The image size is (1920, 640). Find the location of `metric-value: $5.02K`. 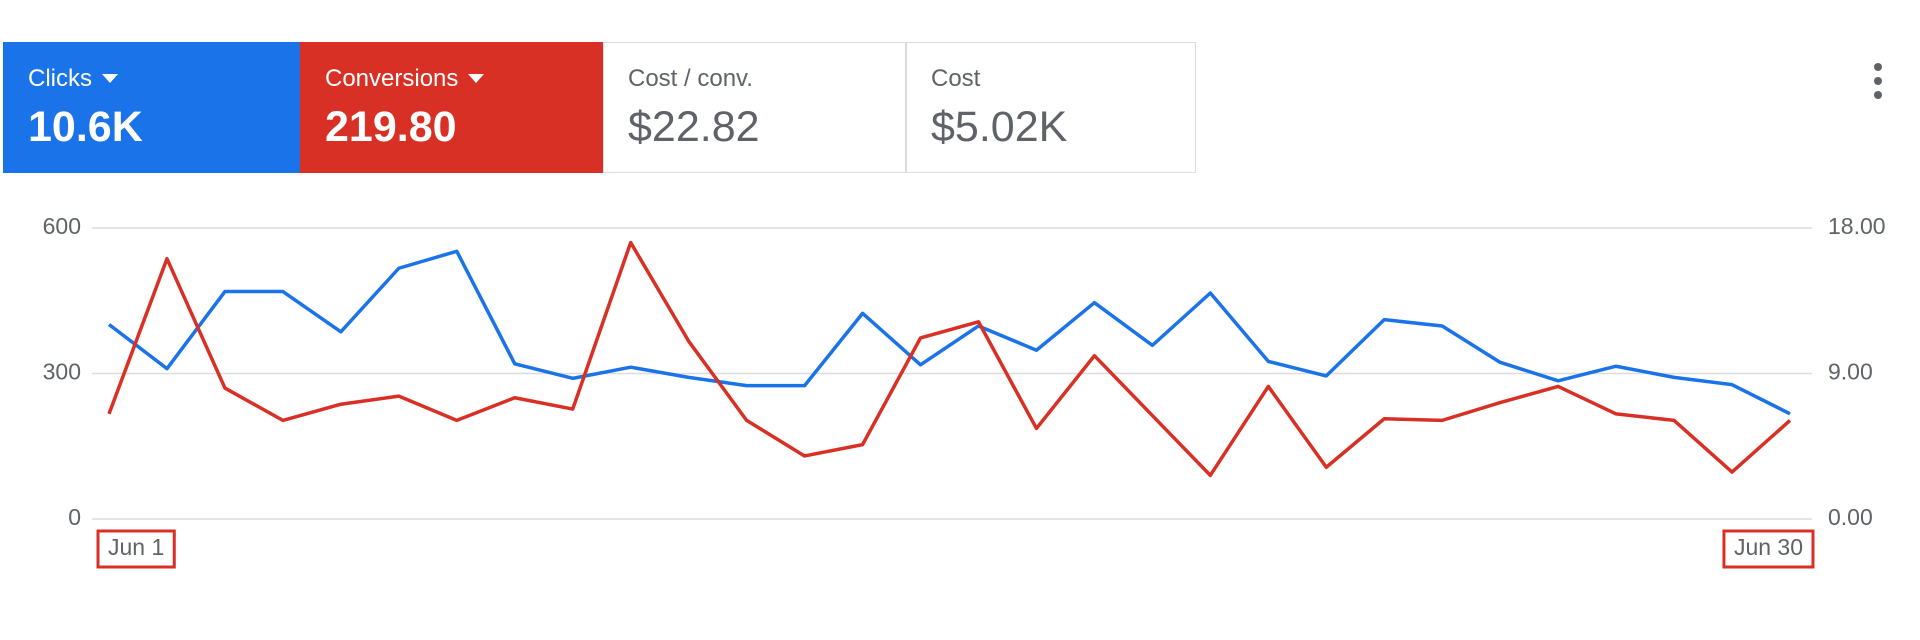

metric-value: $5.02K is located at coordinates (999, 127).